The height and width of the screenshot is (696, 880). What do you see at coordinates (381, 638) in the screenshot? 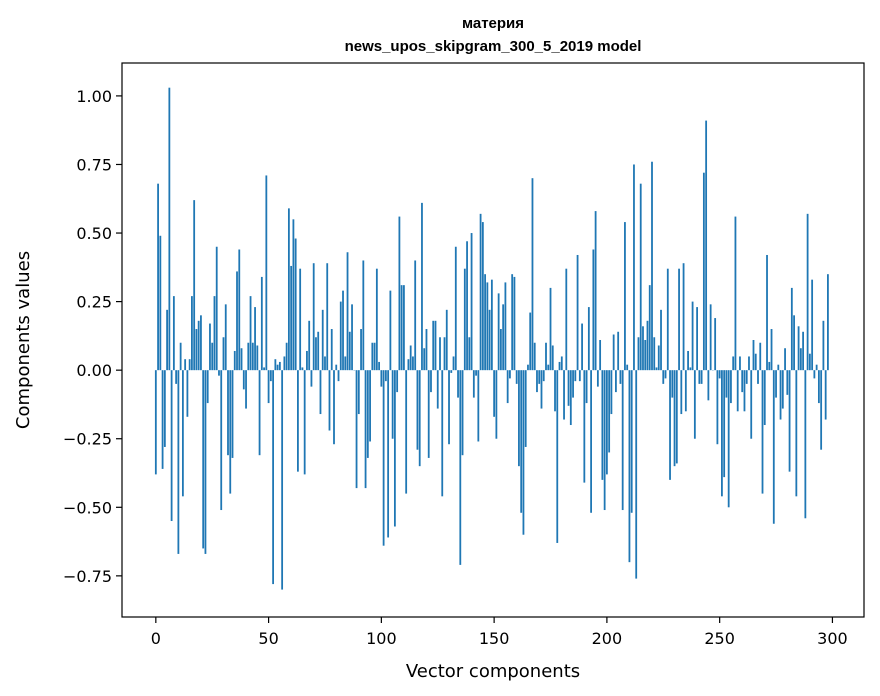
I see `x-tick-label: 100` at bounding box center [381, 638].